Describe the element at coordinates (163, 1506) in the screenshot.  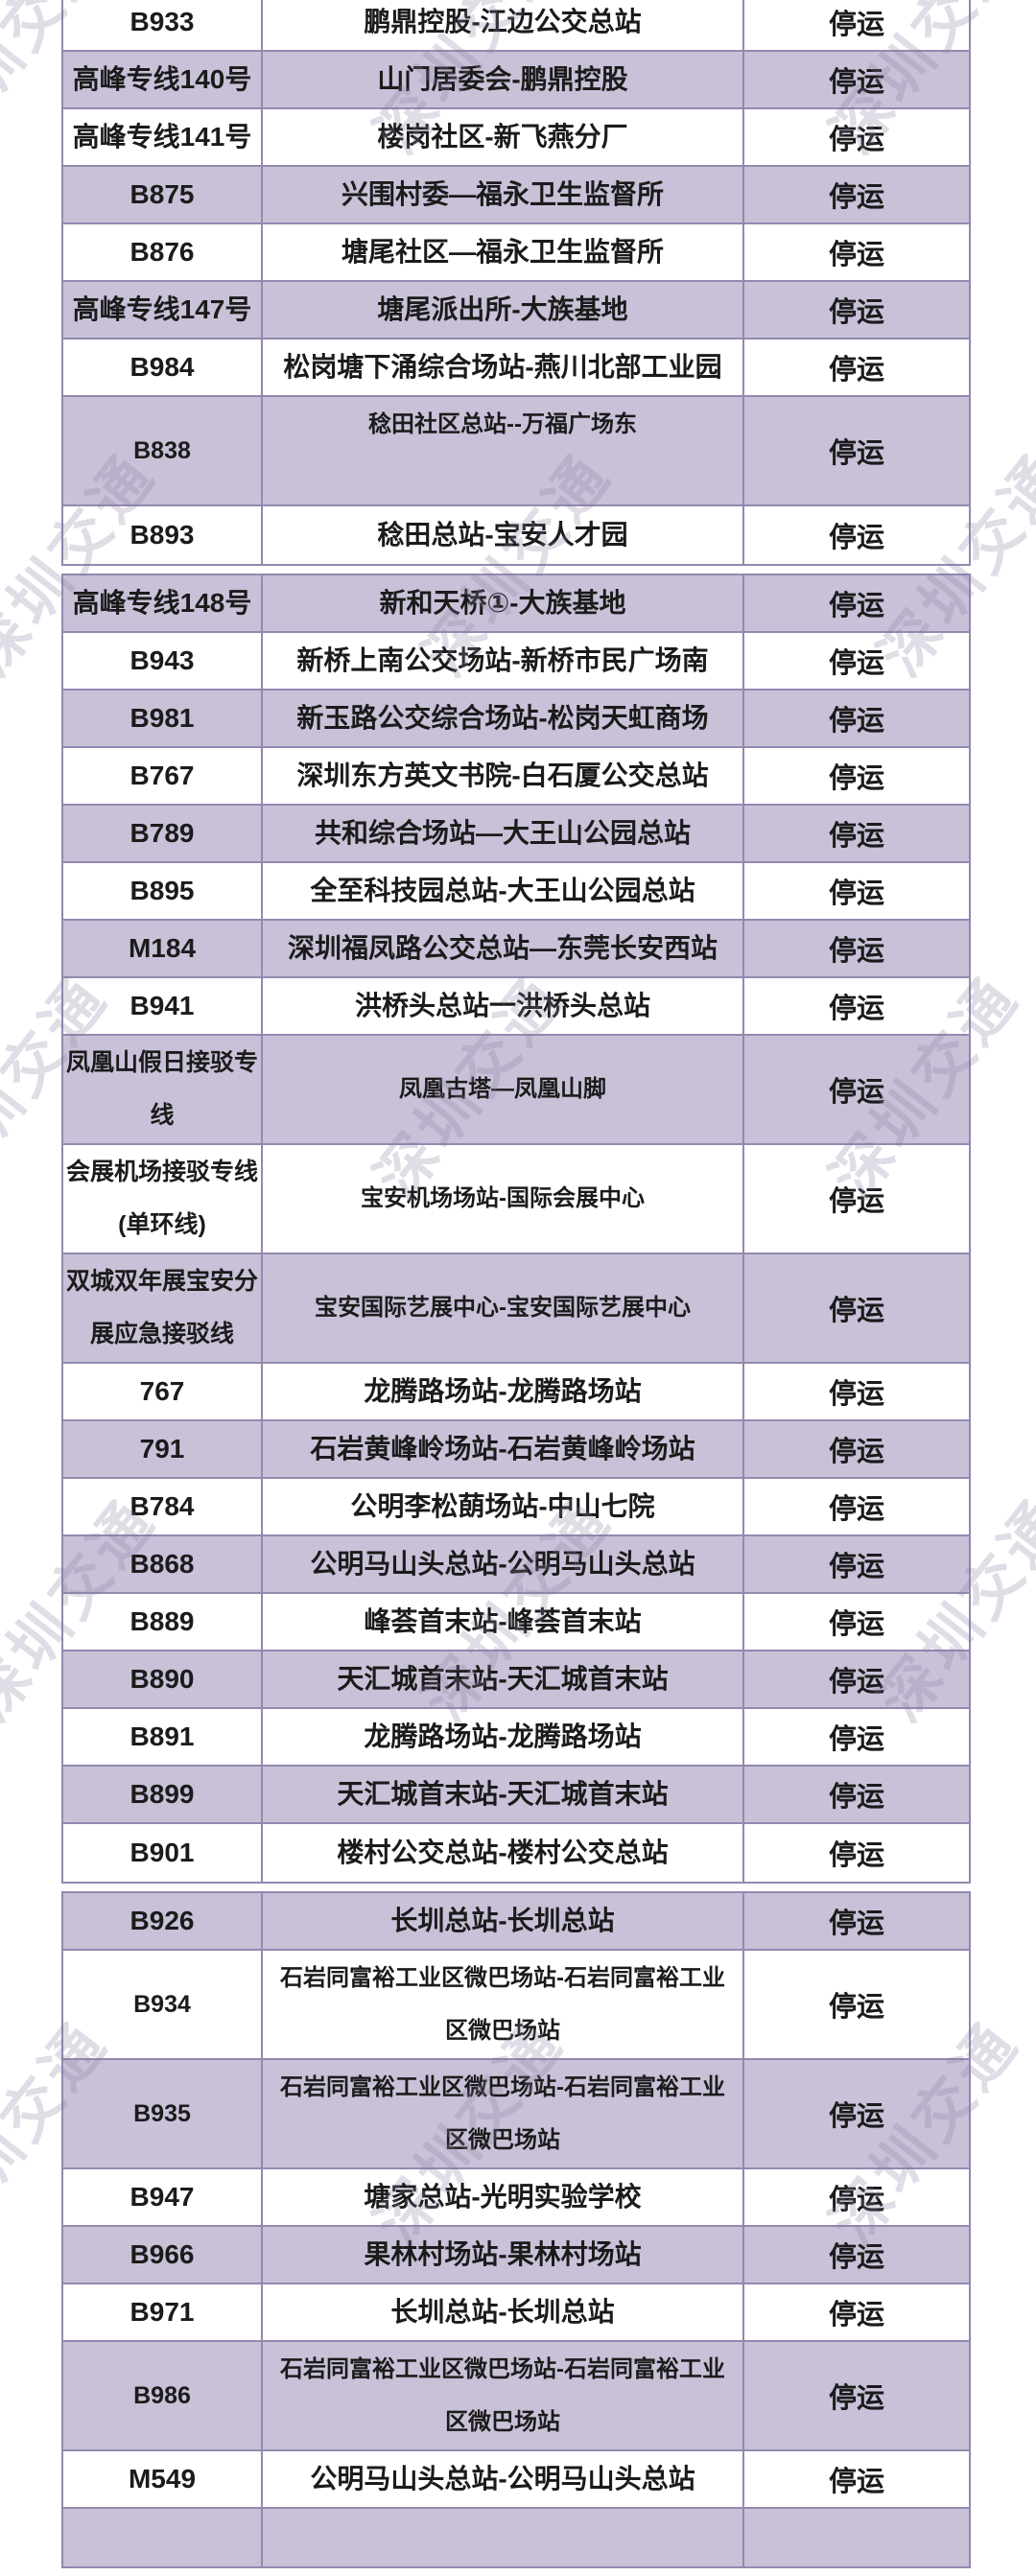
I see `route-number-cell: B784` at that location.